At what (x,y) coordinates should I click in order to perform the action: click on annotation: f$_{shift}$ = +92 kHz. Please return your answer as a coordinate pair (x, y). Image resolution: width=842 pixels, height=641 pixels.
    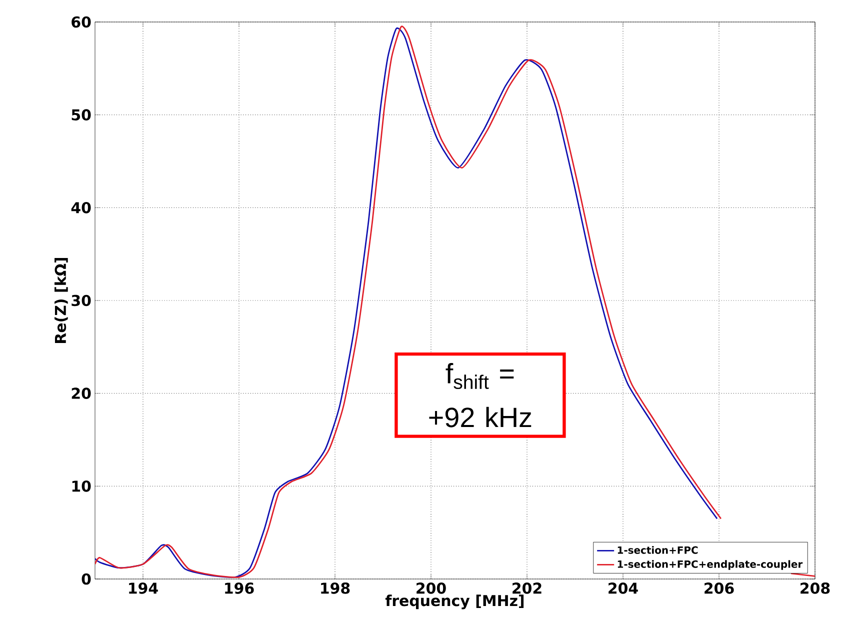
    Looking at the image, I should click on (480, 395).